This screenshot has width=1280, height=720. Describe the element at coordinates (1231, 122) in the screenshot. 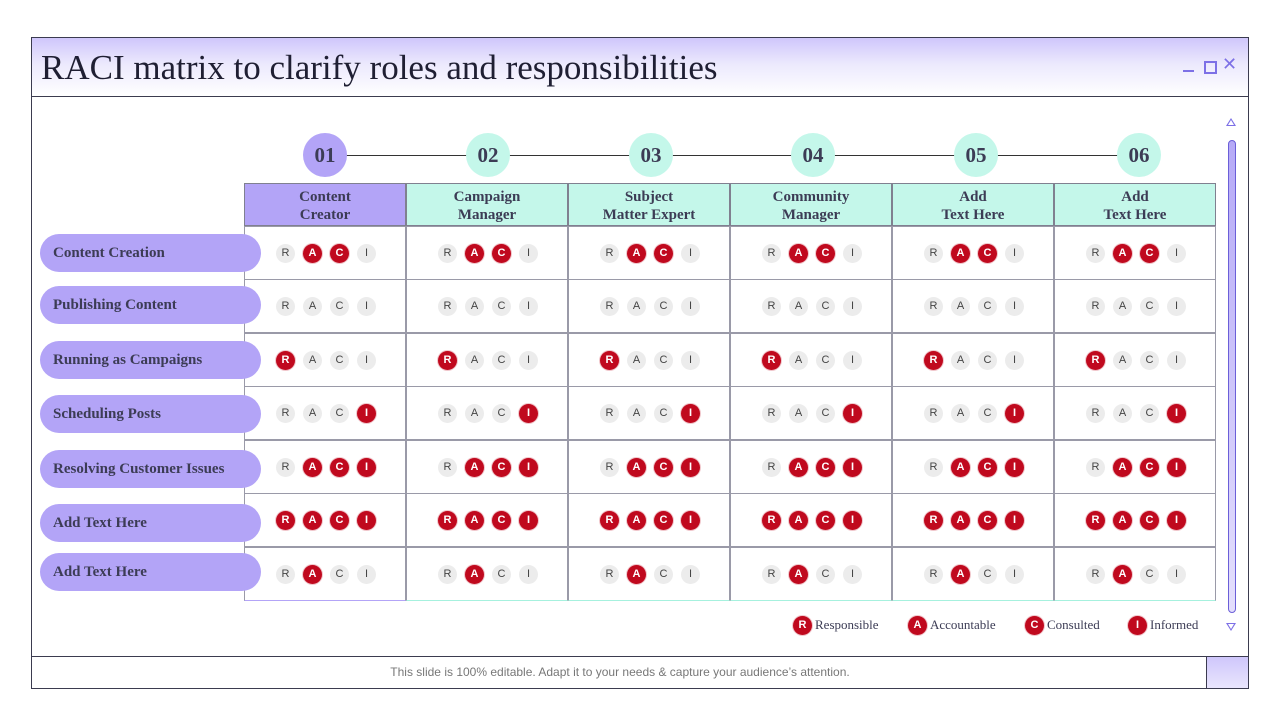

I see `scroll-up-arrow-icon` at that location.